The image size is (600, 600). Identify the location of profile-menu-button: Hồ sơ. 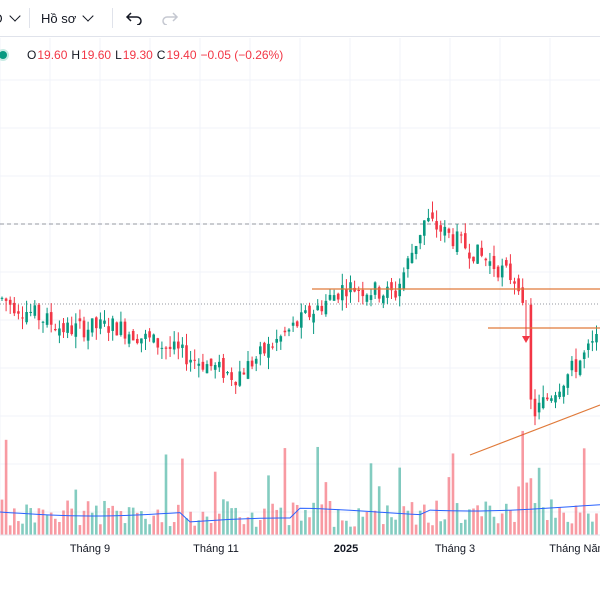
(67, 18).